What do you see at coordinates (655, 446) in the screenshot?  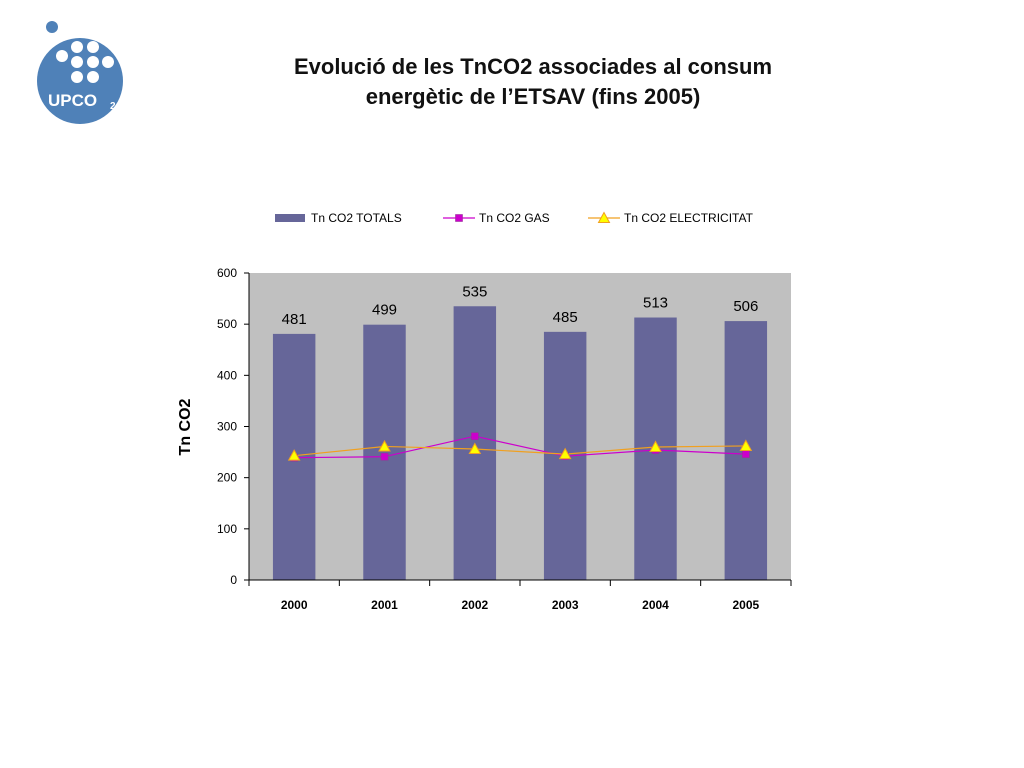 I see `electricitat-point-2004` at bounding box center [655, 446].